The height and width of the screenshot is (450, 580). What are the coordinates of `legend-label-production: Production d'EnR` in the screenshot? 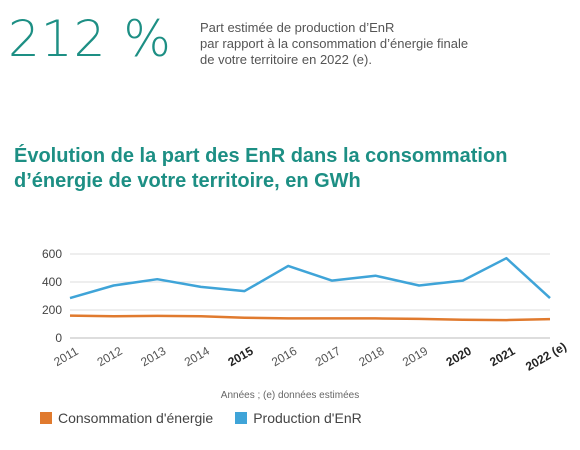 It's located at (307, 418).